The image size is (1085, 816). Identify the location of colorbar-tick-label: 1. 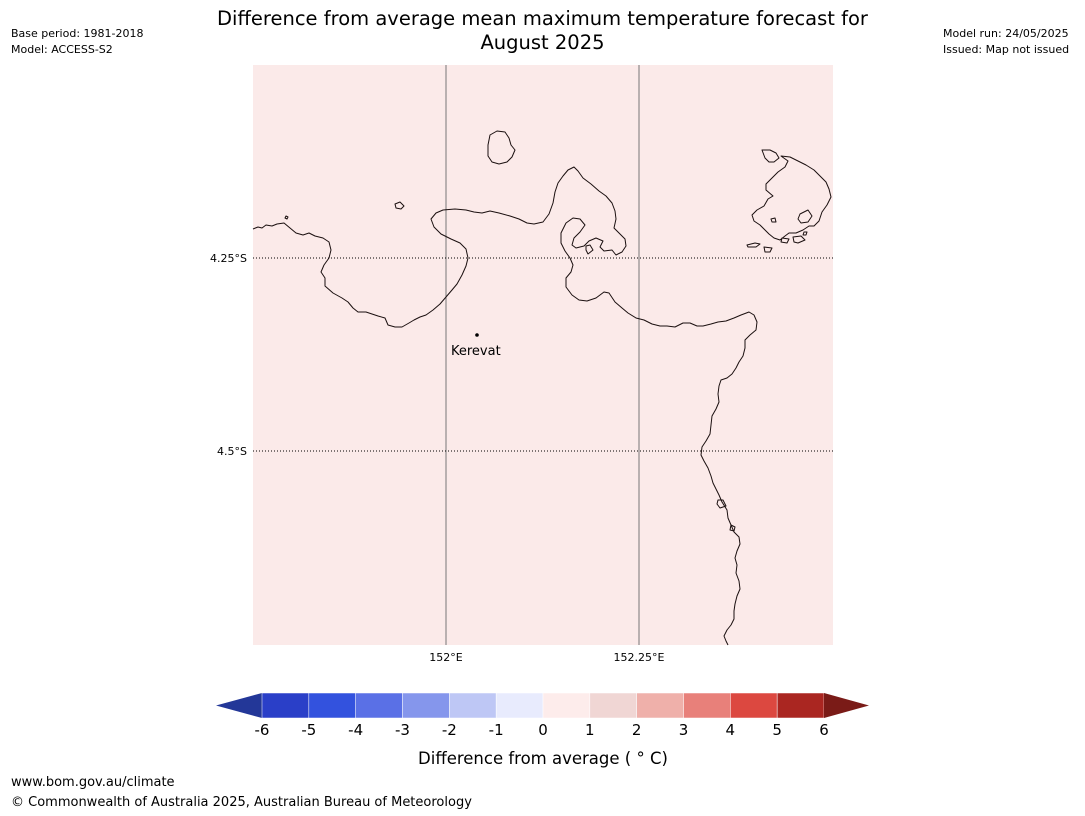
(590, 730).